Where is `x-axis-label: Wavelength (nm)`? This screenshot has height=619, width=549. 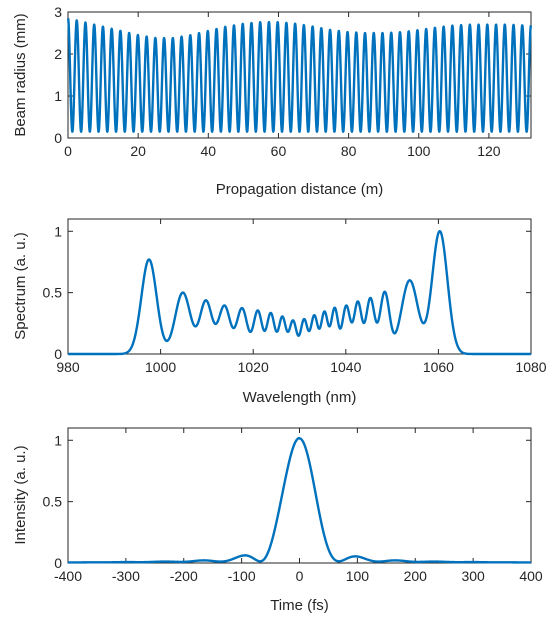
x-axis-label: Wavelength (nm) is located at coordinates (300, 397).